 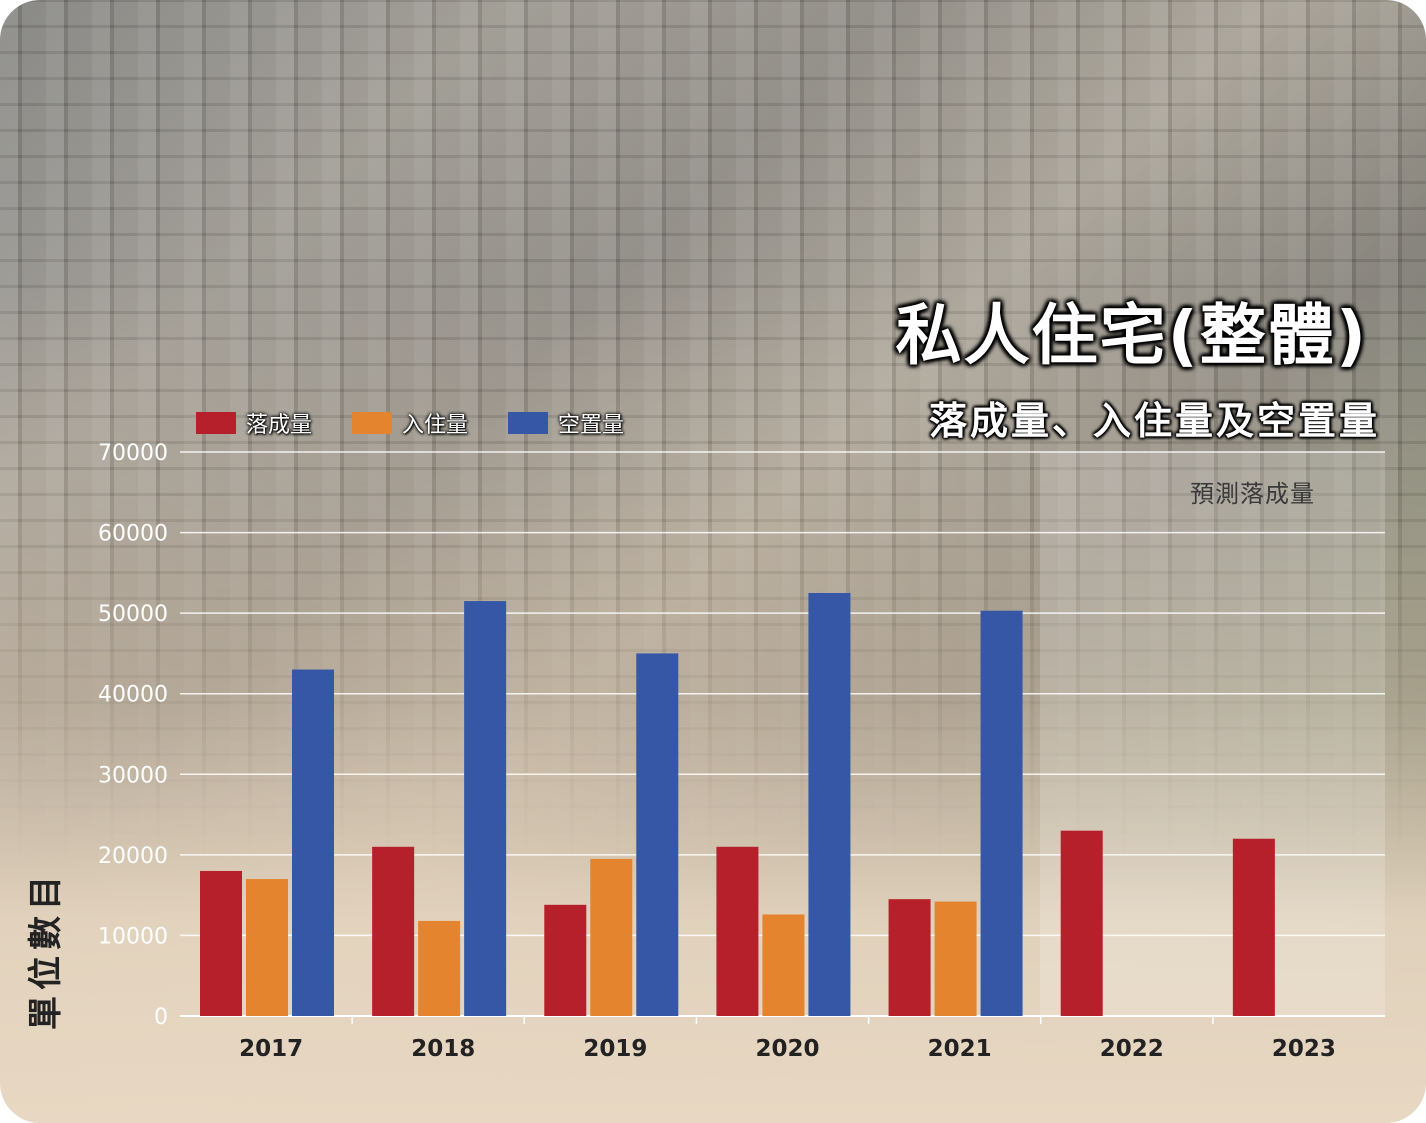 I want to click on legend-swatch-completions, so click(x=216, y=423).